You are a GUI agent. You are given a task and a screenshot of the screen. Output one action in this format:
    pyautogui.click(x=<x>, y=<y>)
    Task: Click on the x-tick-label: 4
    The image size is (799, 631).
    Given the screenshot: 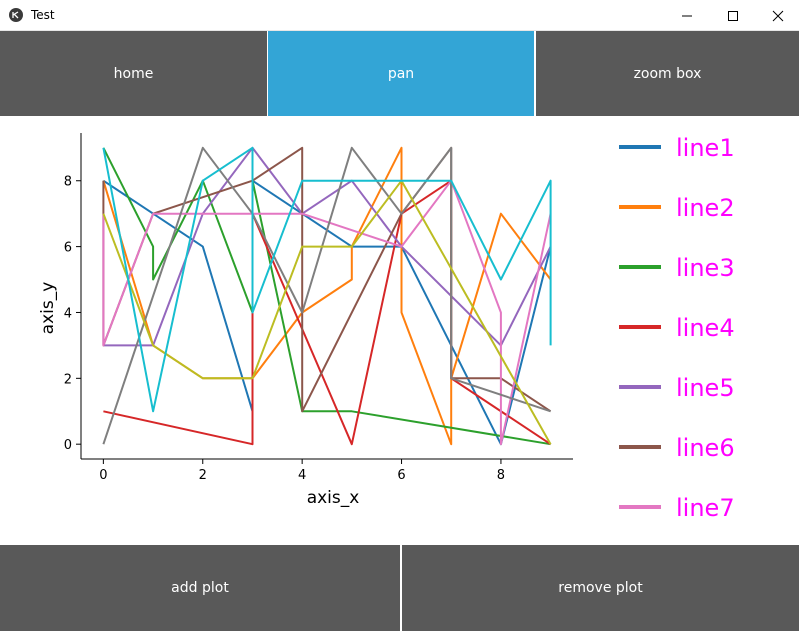 What is the action you would take?
    pyautogui.click(x=302, y=475)
    